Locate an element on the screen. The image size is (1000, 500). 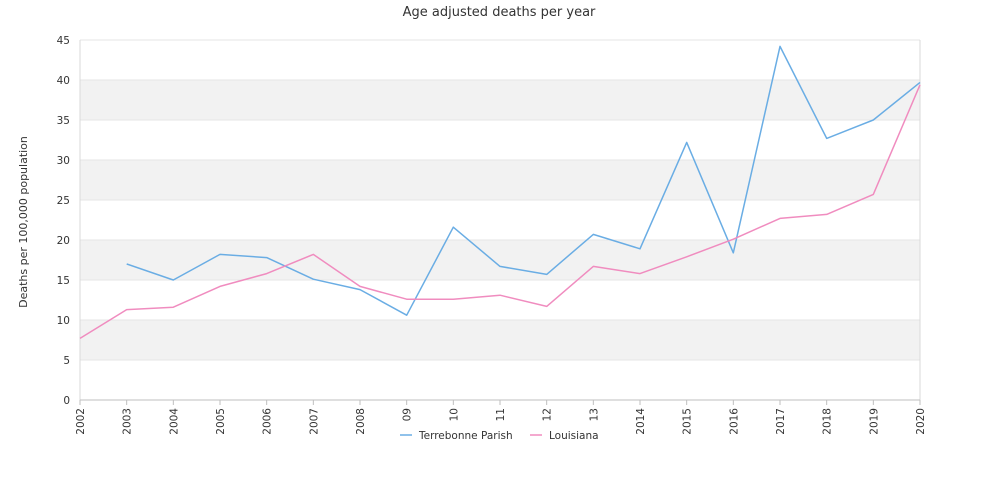
legend: Terrebonne Parish Louisiana is located at coordinates (499, 436).